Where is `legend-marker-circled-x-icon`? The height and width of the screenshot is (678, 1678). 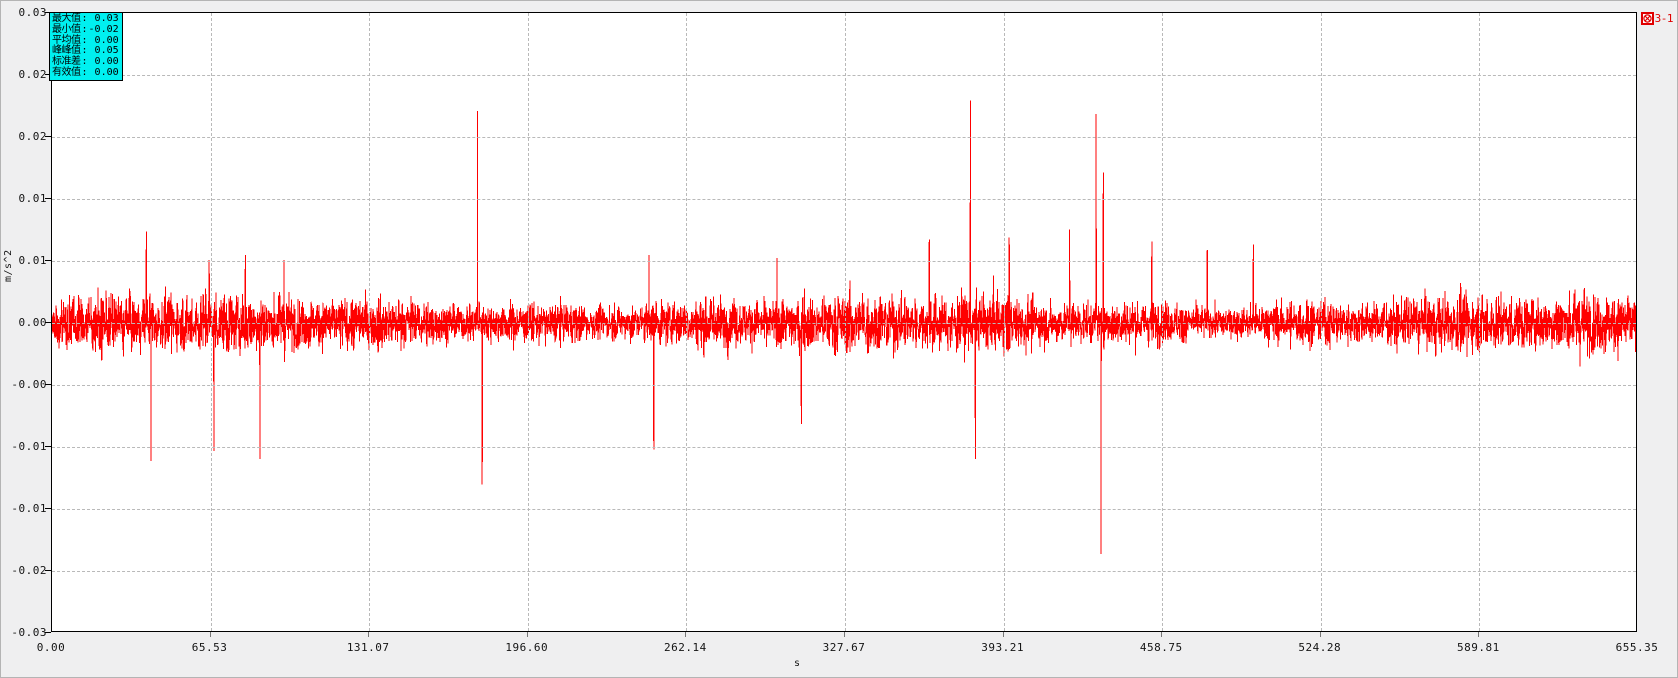 legend-marker-circled-x-icon is located at coordinates (1647, 18).